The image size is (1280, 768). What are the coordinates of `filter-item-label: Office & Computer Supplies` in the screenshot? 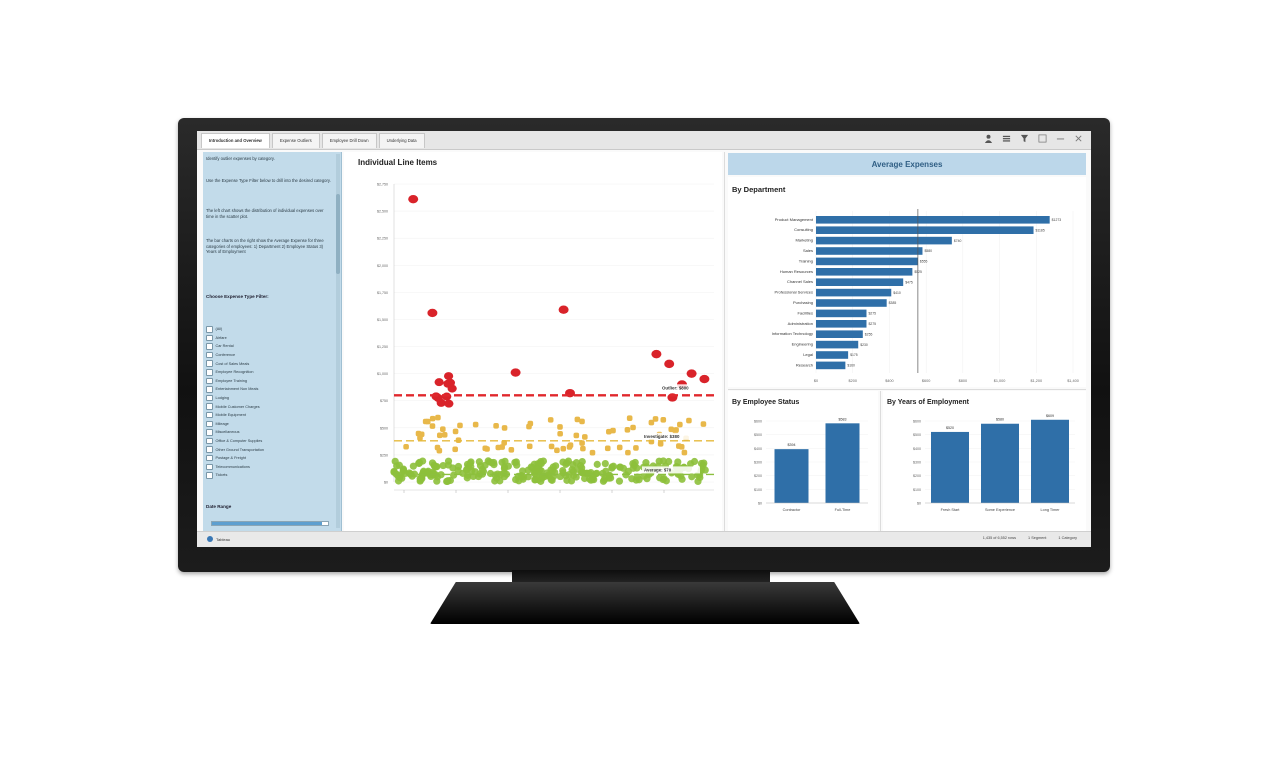 It's located at (239, 441).